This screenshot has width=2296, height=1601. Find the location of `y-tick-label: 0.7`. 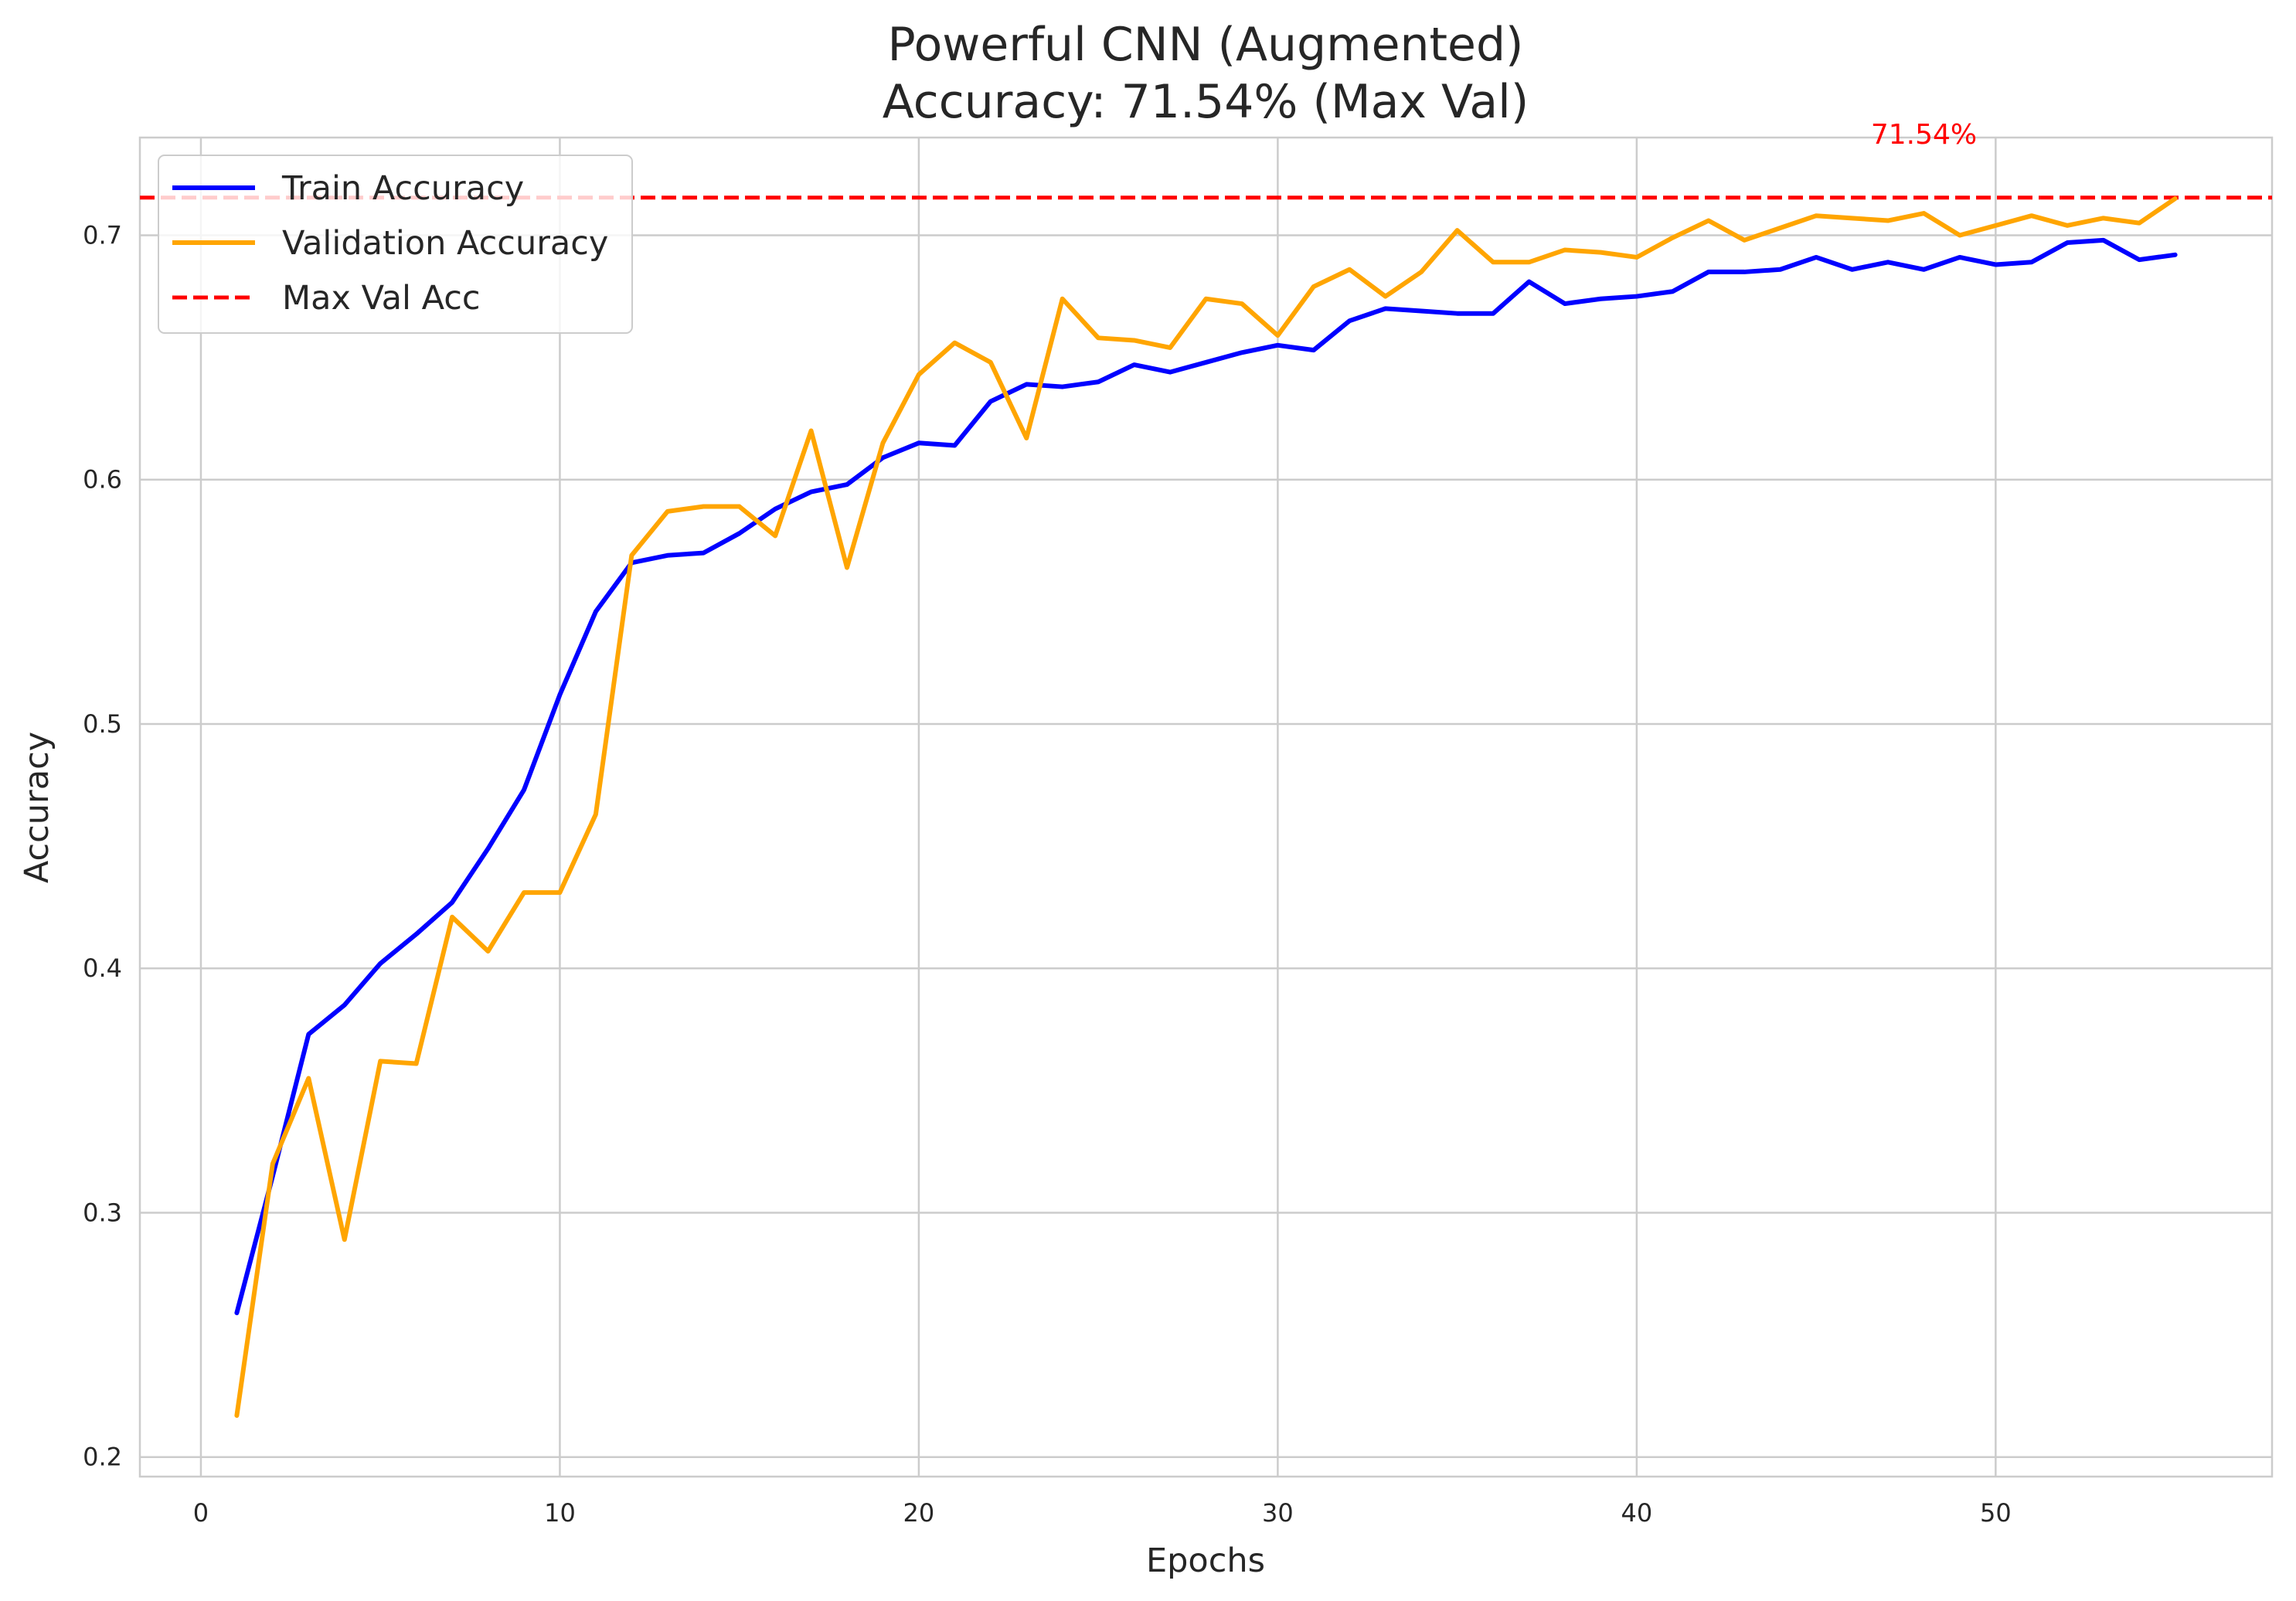

y-tick-label: 0.7 is located at coordinates (103, 235).